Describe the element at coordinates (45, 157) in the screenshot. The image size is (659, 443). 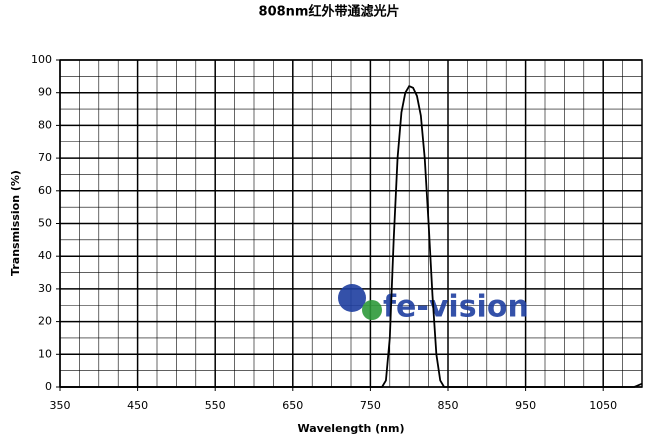
I see `y-tick-label: 70` at that location.